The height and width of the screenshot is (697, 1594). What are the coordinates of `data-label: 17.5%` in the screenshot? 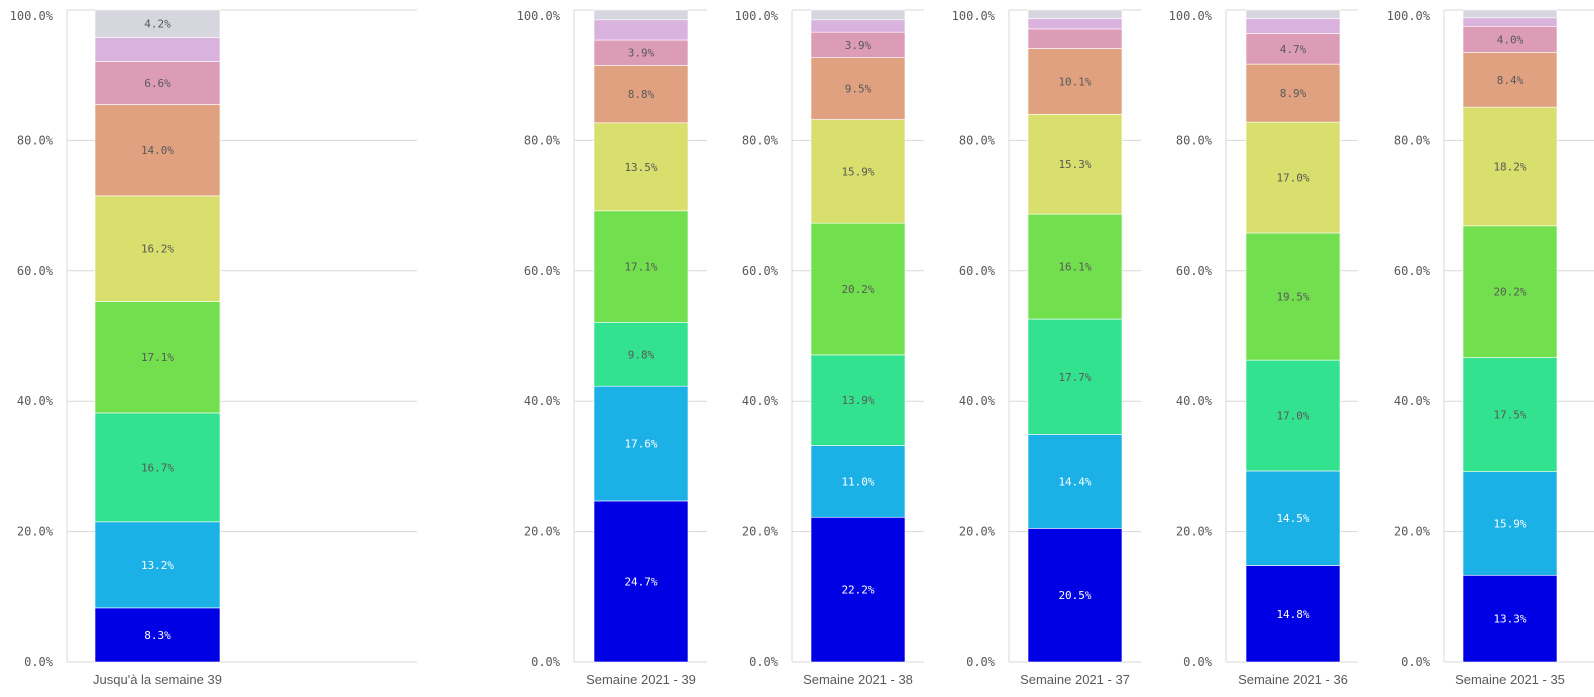 It's located at (1509, 415).